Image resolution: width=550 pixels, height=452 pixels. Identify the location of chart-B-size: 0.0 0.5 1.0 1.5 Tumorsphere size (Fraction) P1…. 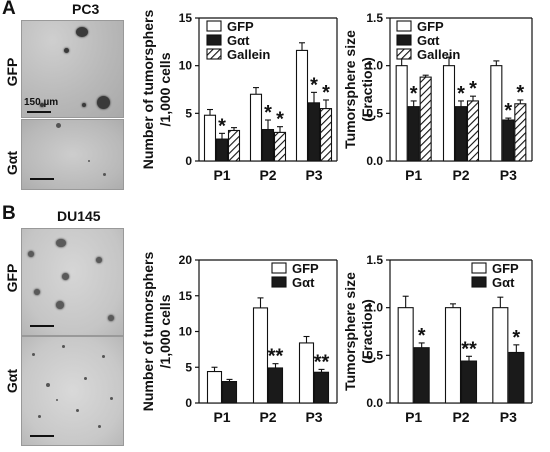
(437, 339).